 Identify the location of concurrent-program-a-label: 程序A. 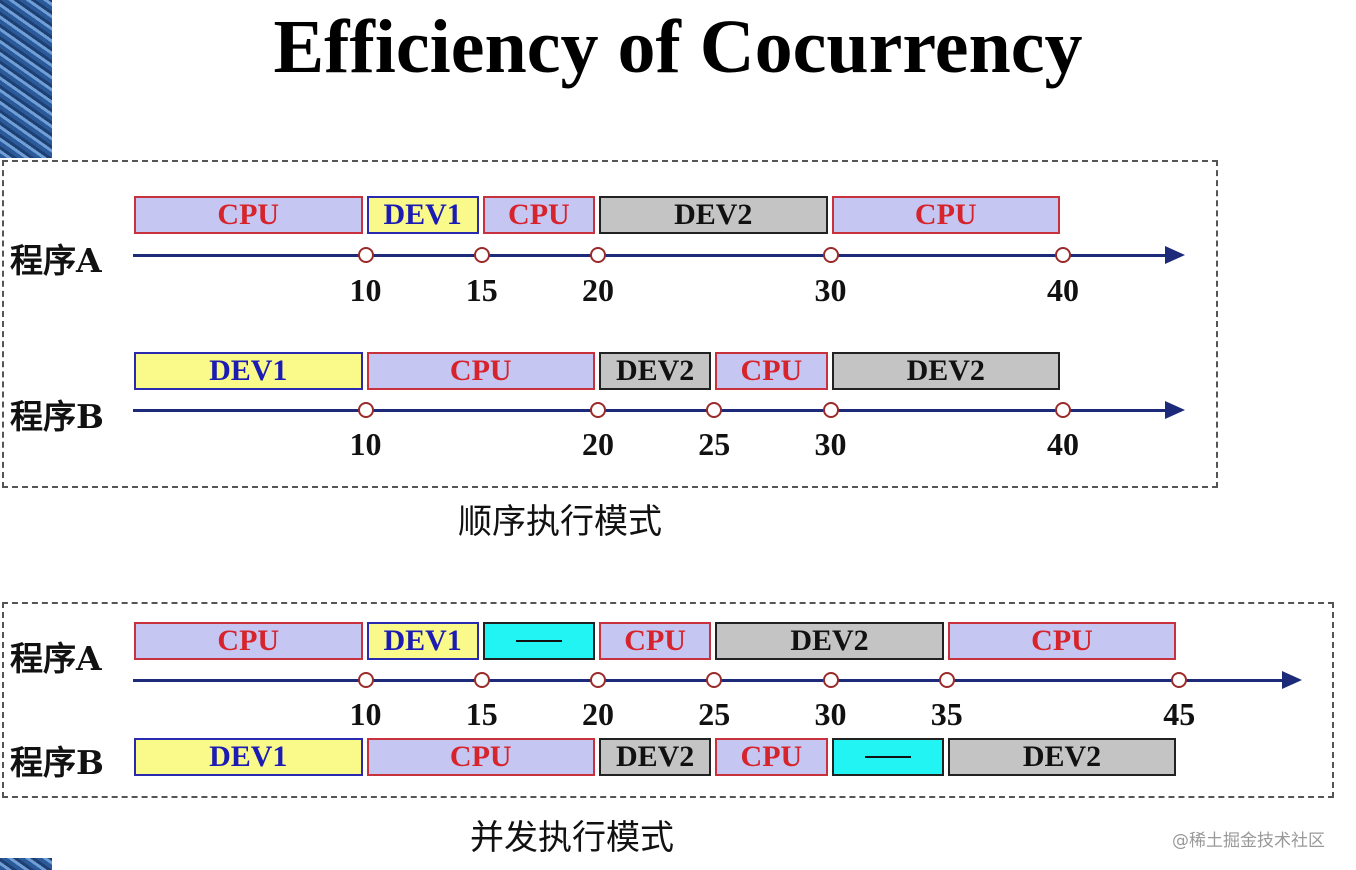
(56, 658).